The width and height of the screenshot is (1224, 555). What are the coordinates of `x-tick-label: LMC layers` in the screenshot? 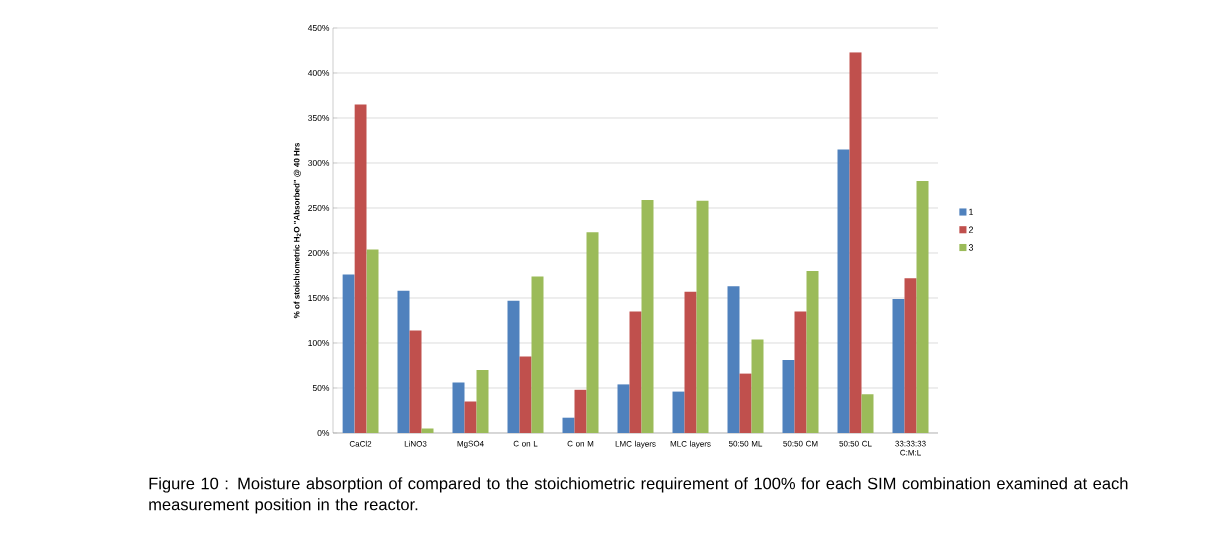 It's located at (635, 444).